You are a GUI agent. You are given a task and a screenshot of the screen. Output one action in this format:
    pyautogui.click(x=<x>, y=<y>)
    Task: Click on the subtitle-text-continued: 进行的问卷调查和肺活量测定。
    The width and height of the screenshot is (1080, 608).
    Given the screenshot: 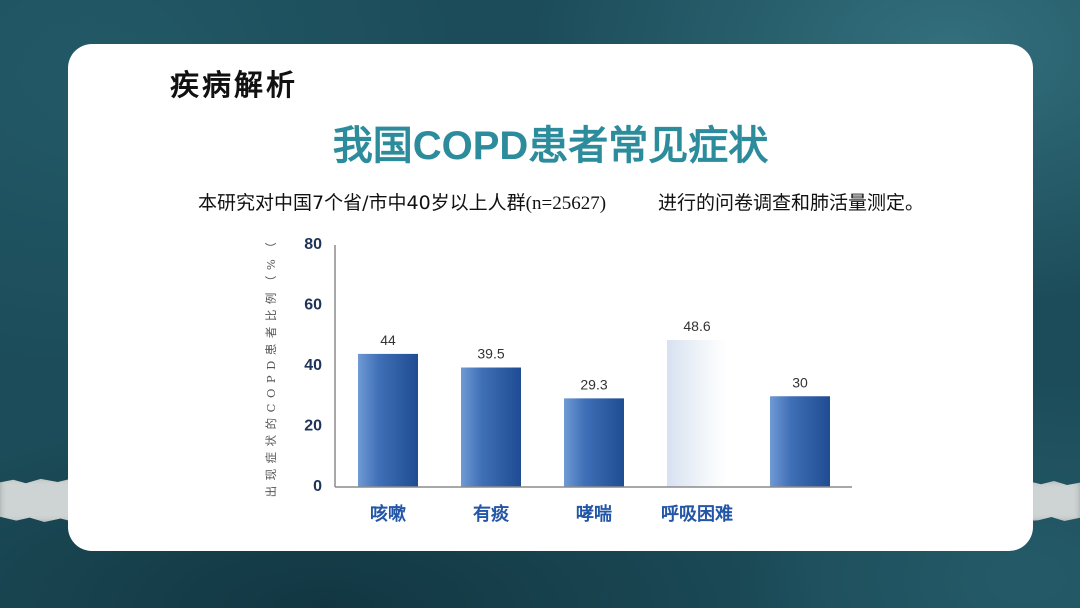 What is the action you would take?
    pyautogui.click(x=791, y=203)
    